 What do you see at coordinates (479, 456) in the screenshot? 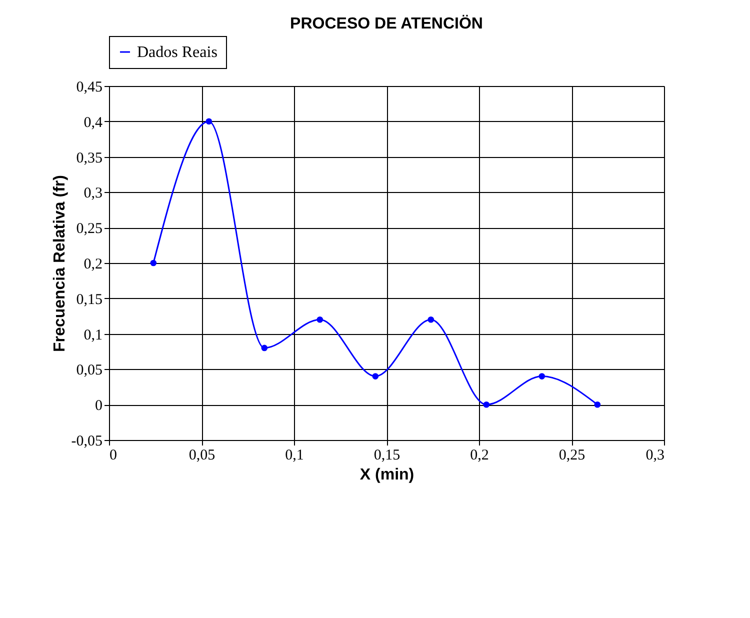
I see `x-tick-label: 0,2` at bounding box center [479, 456].